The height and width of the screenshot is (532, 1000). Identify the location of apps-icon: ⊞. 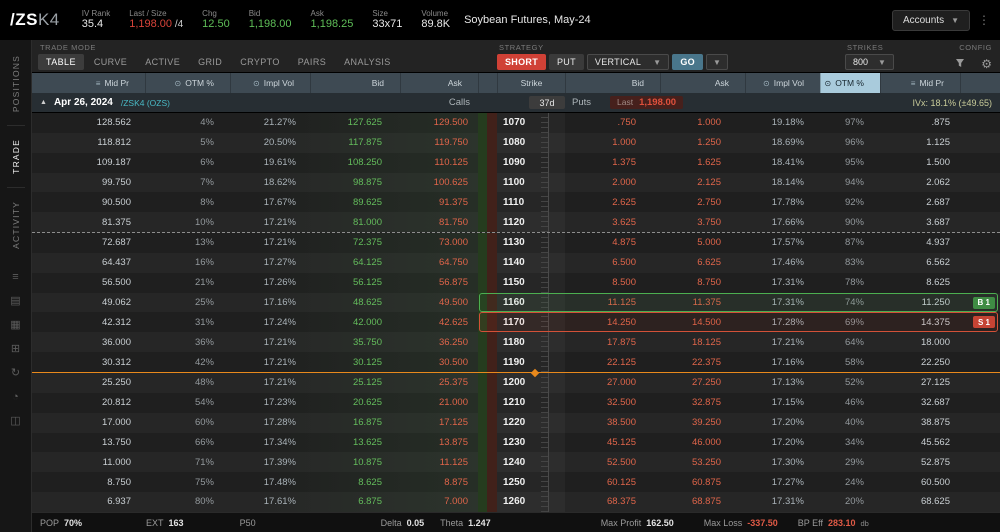
(15, 348).